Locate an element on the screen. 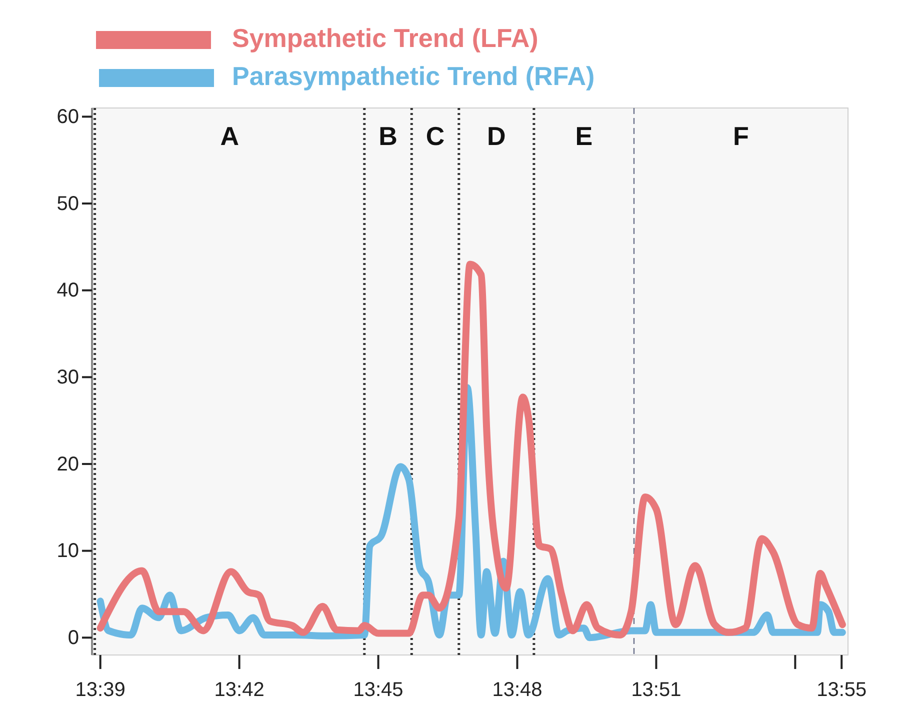 Image resolution: width=904 pixels, height=720 pixels. x-tick-label: 13:51 is located at coordinates (656, 690).